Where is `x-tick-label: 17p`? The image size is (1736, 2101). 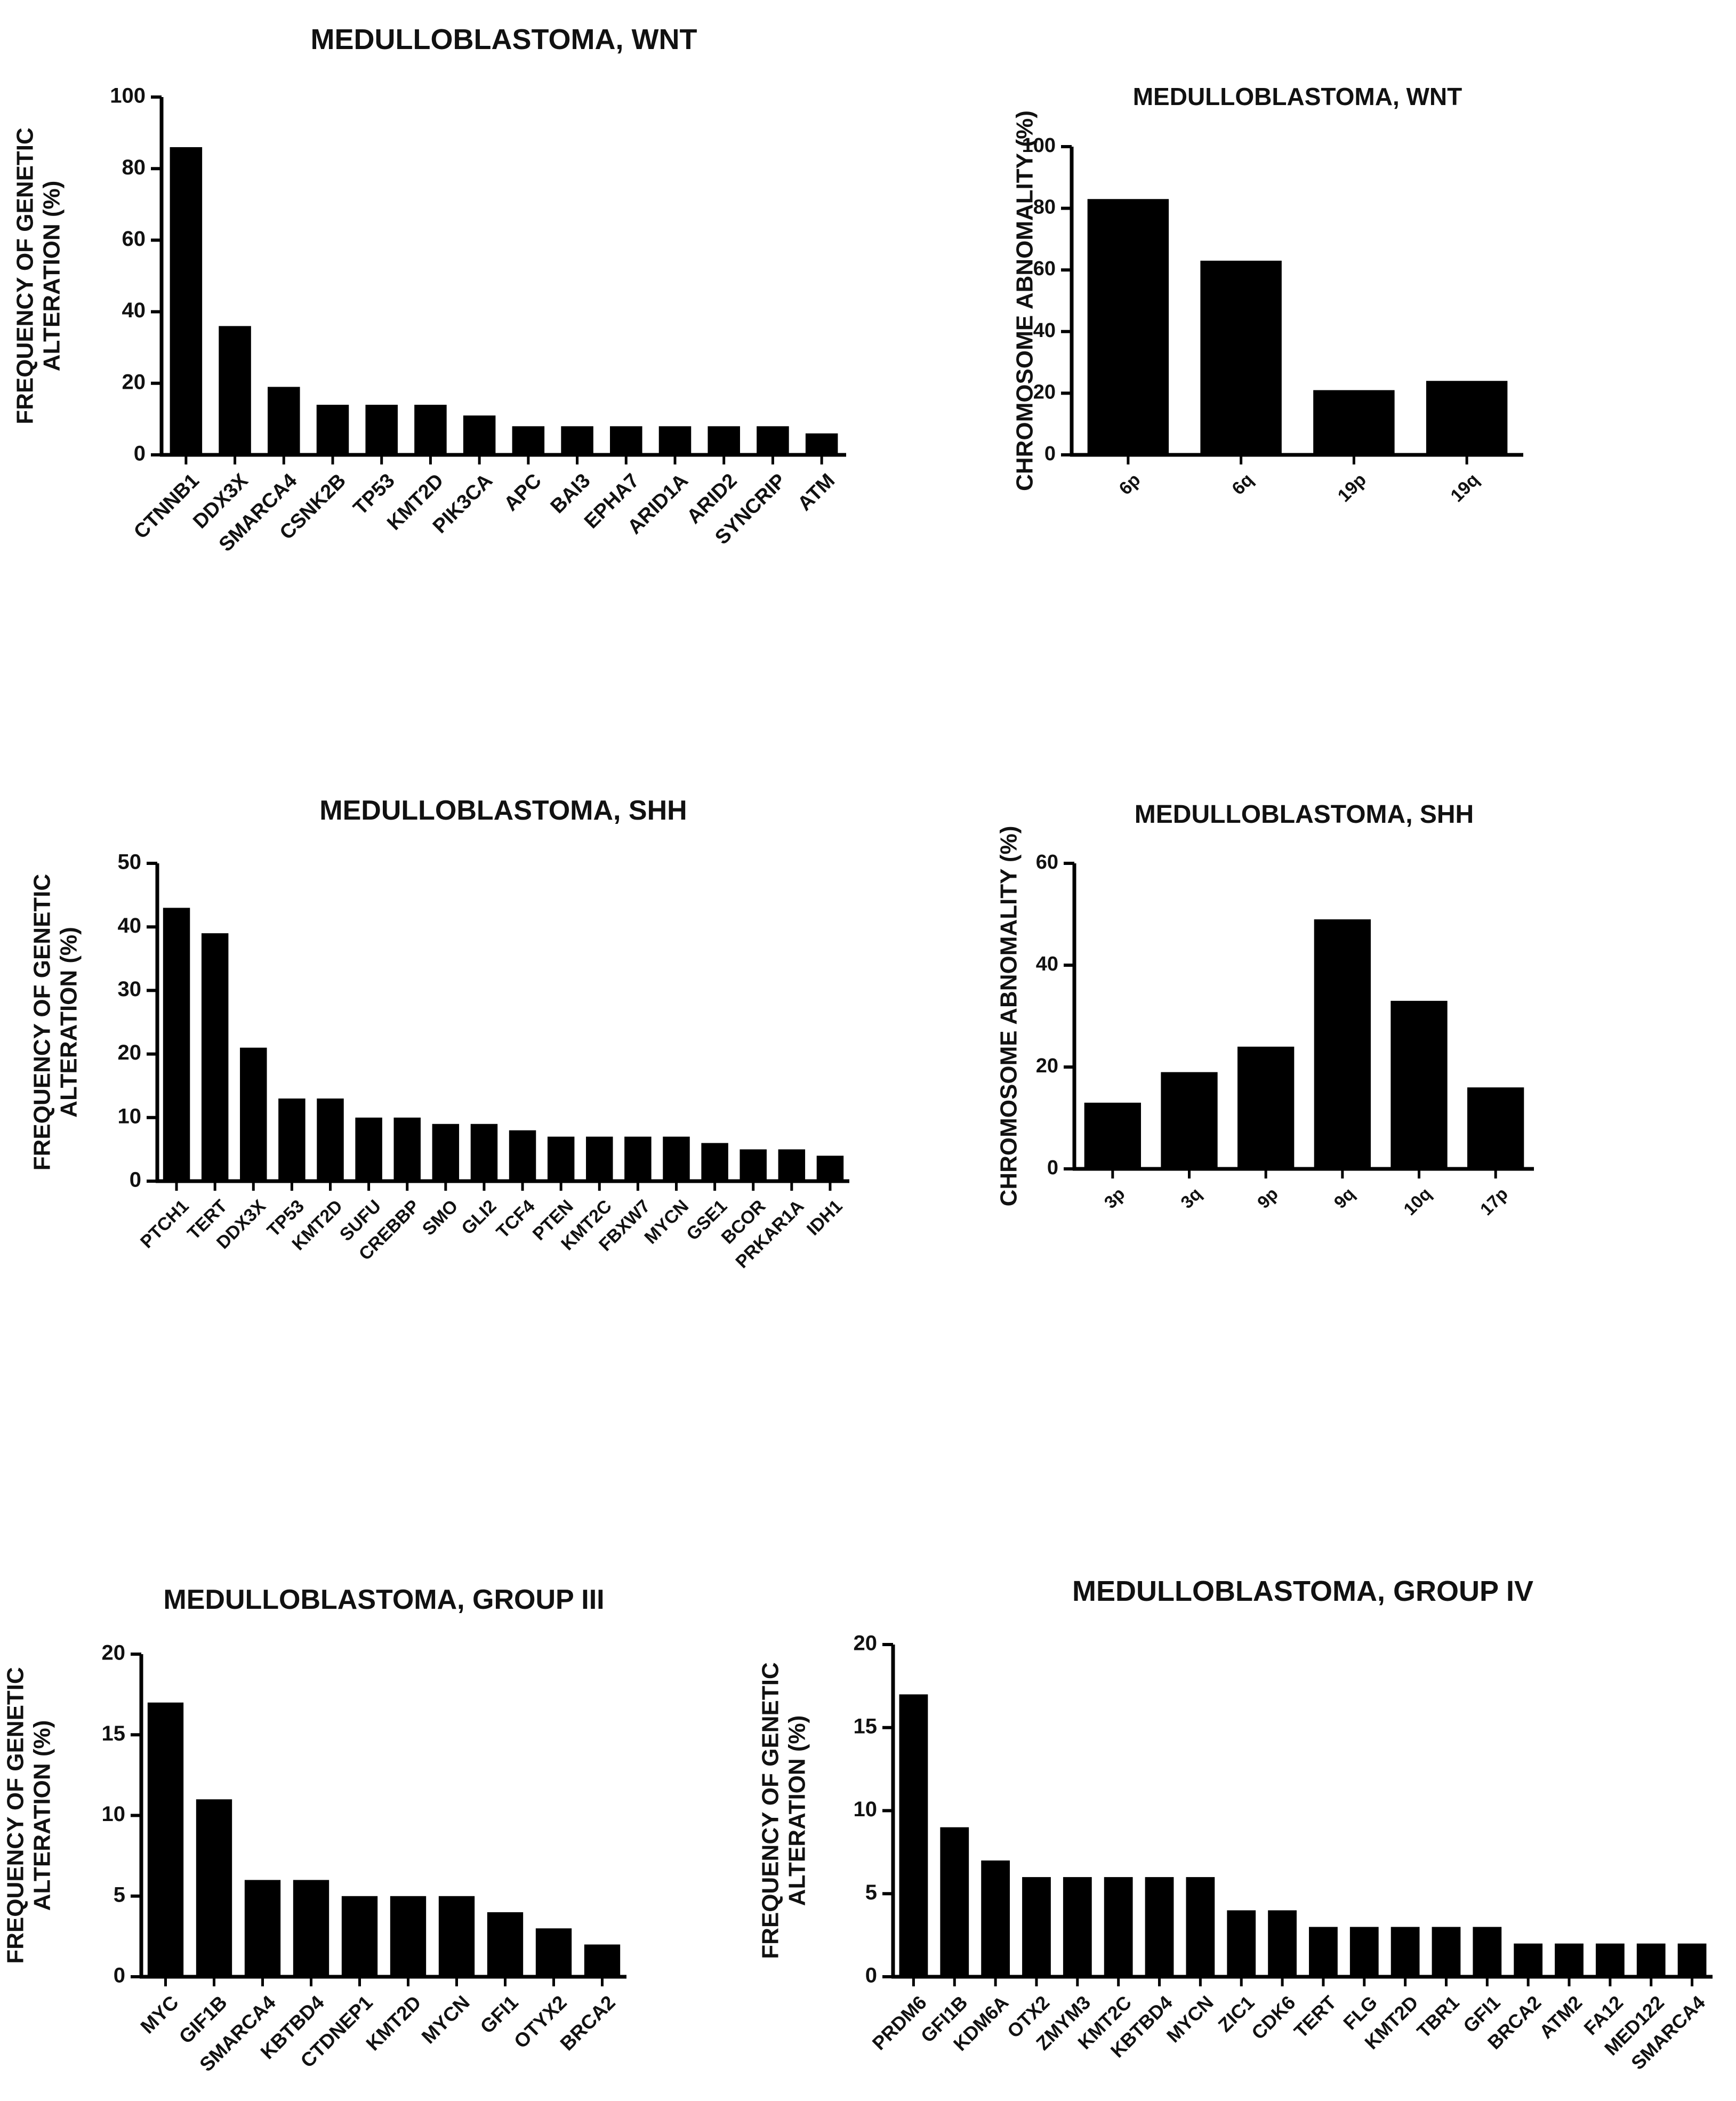
x-tick-label: 17p is located at coordinates (1494, 1201).